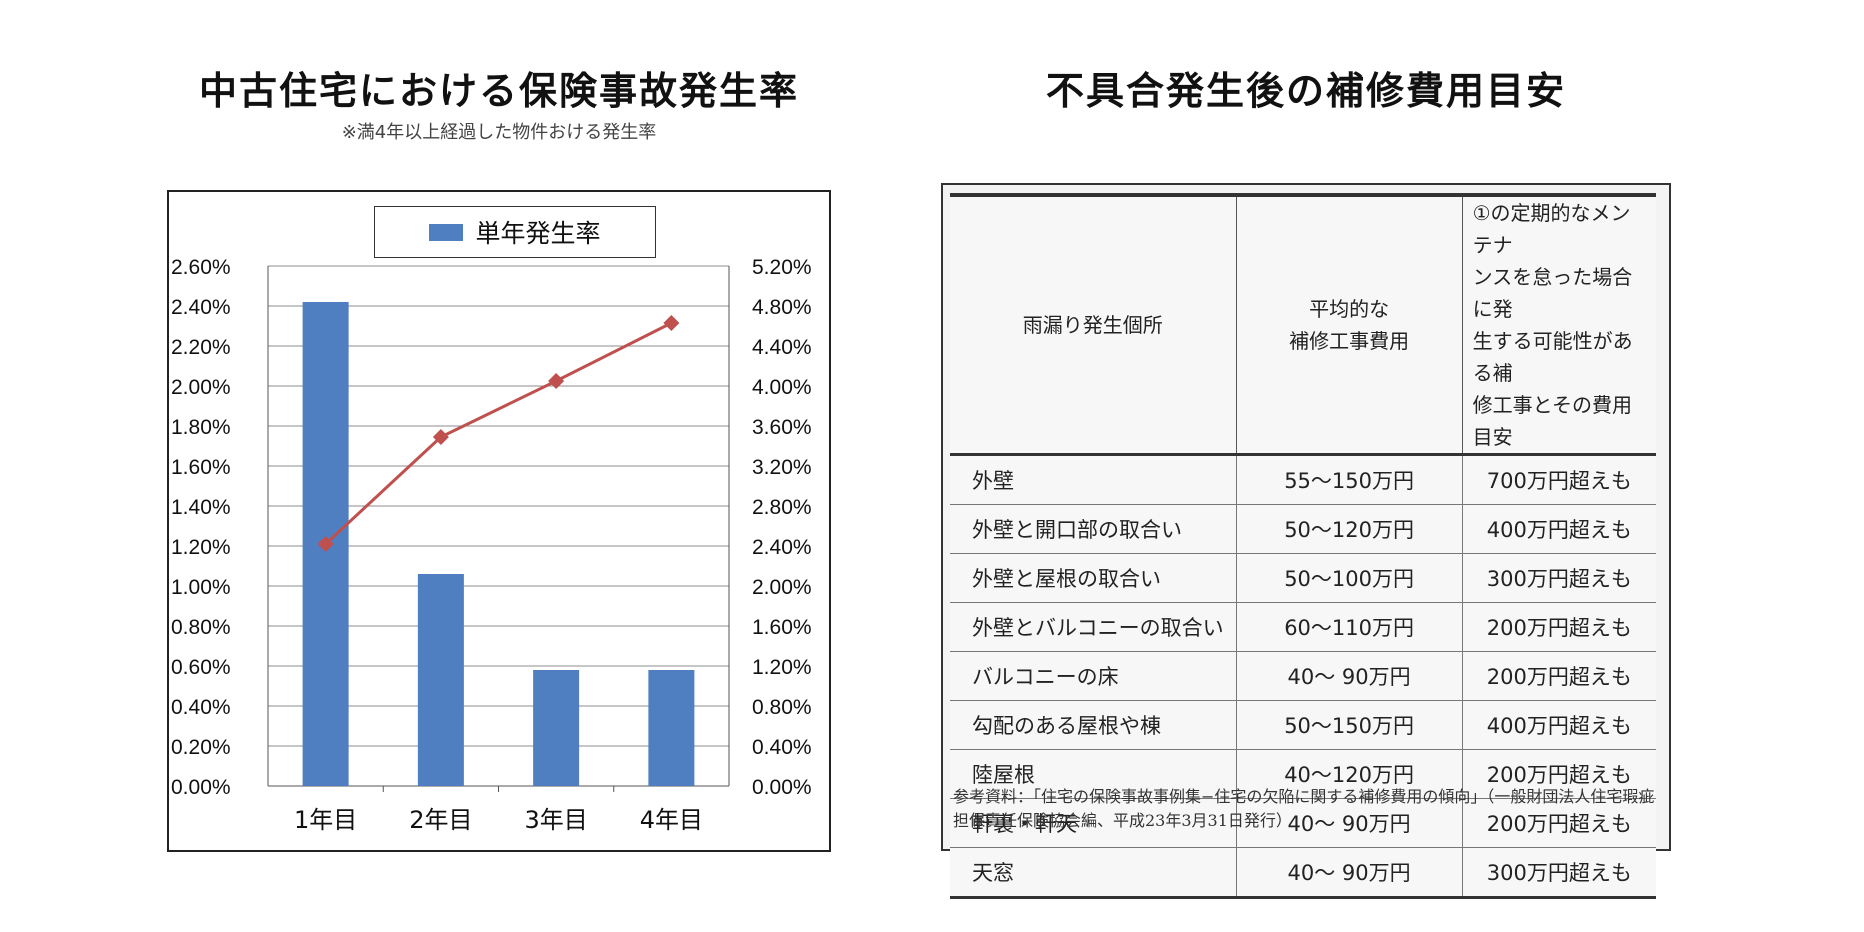  Describe the element at coordinates (1093, 324) in the screenshot. I see `header-location: 雨漏り発生個所` at that location.